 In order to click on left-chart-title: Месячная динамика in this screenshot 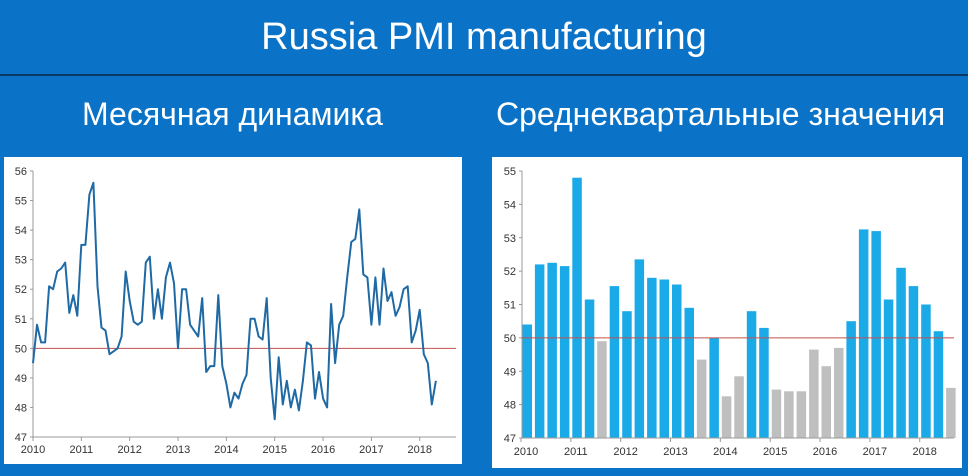, I will do `click(232, 114)`.